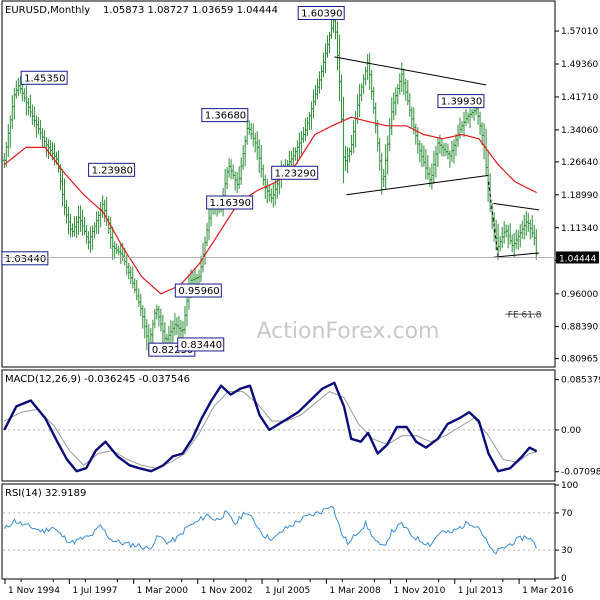  Describe the element at coordinates (579, 328) in the screenshot. I see `price-y-tick-label: 0.88390` at that location.